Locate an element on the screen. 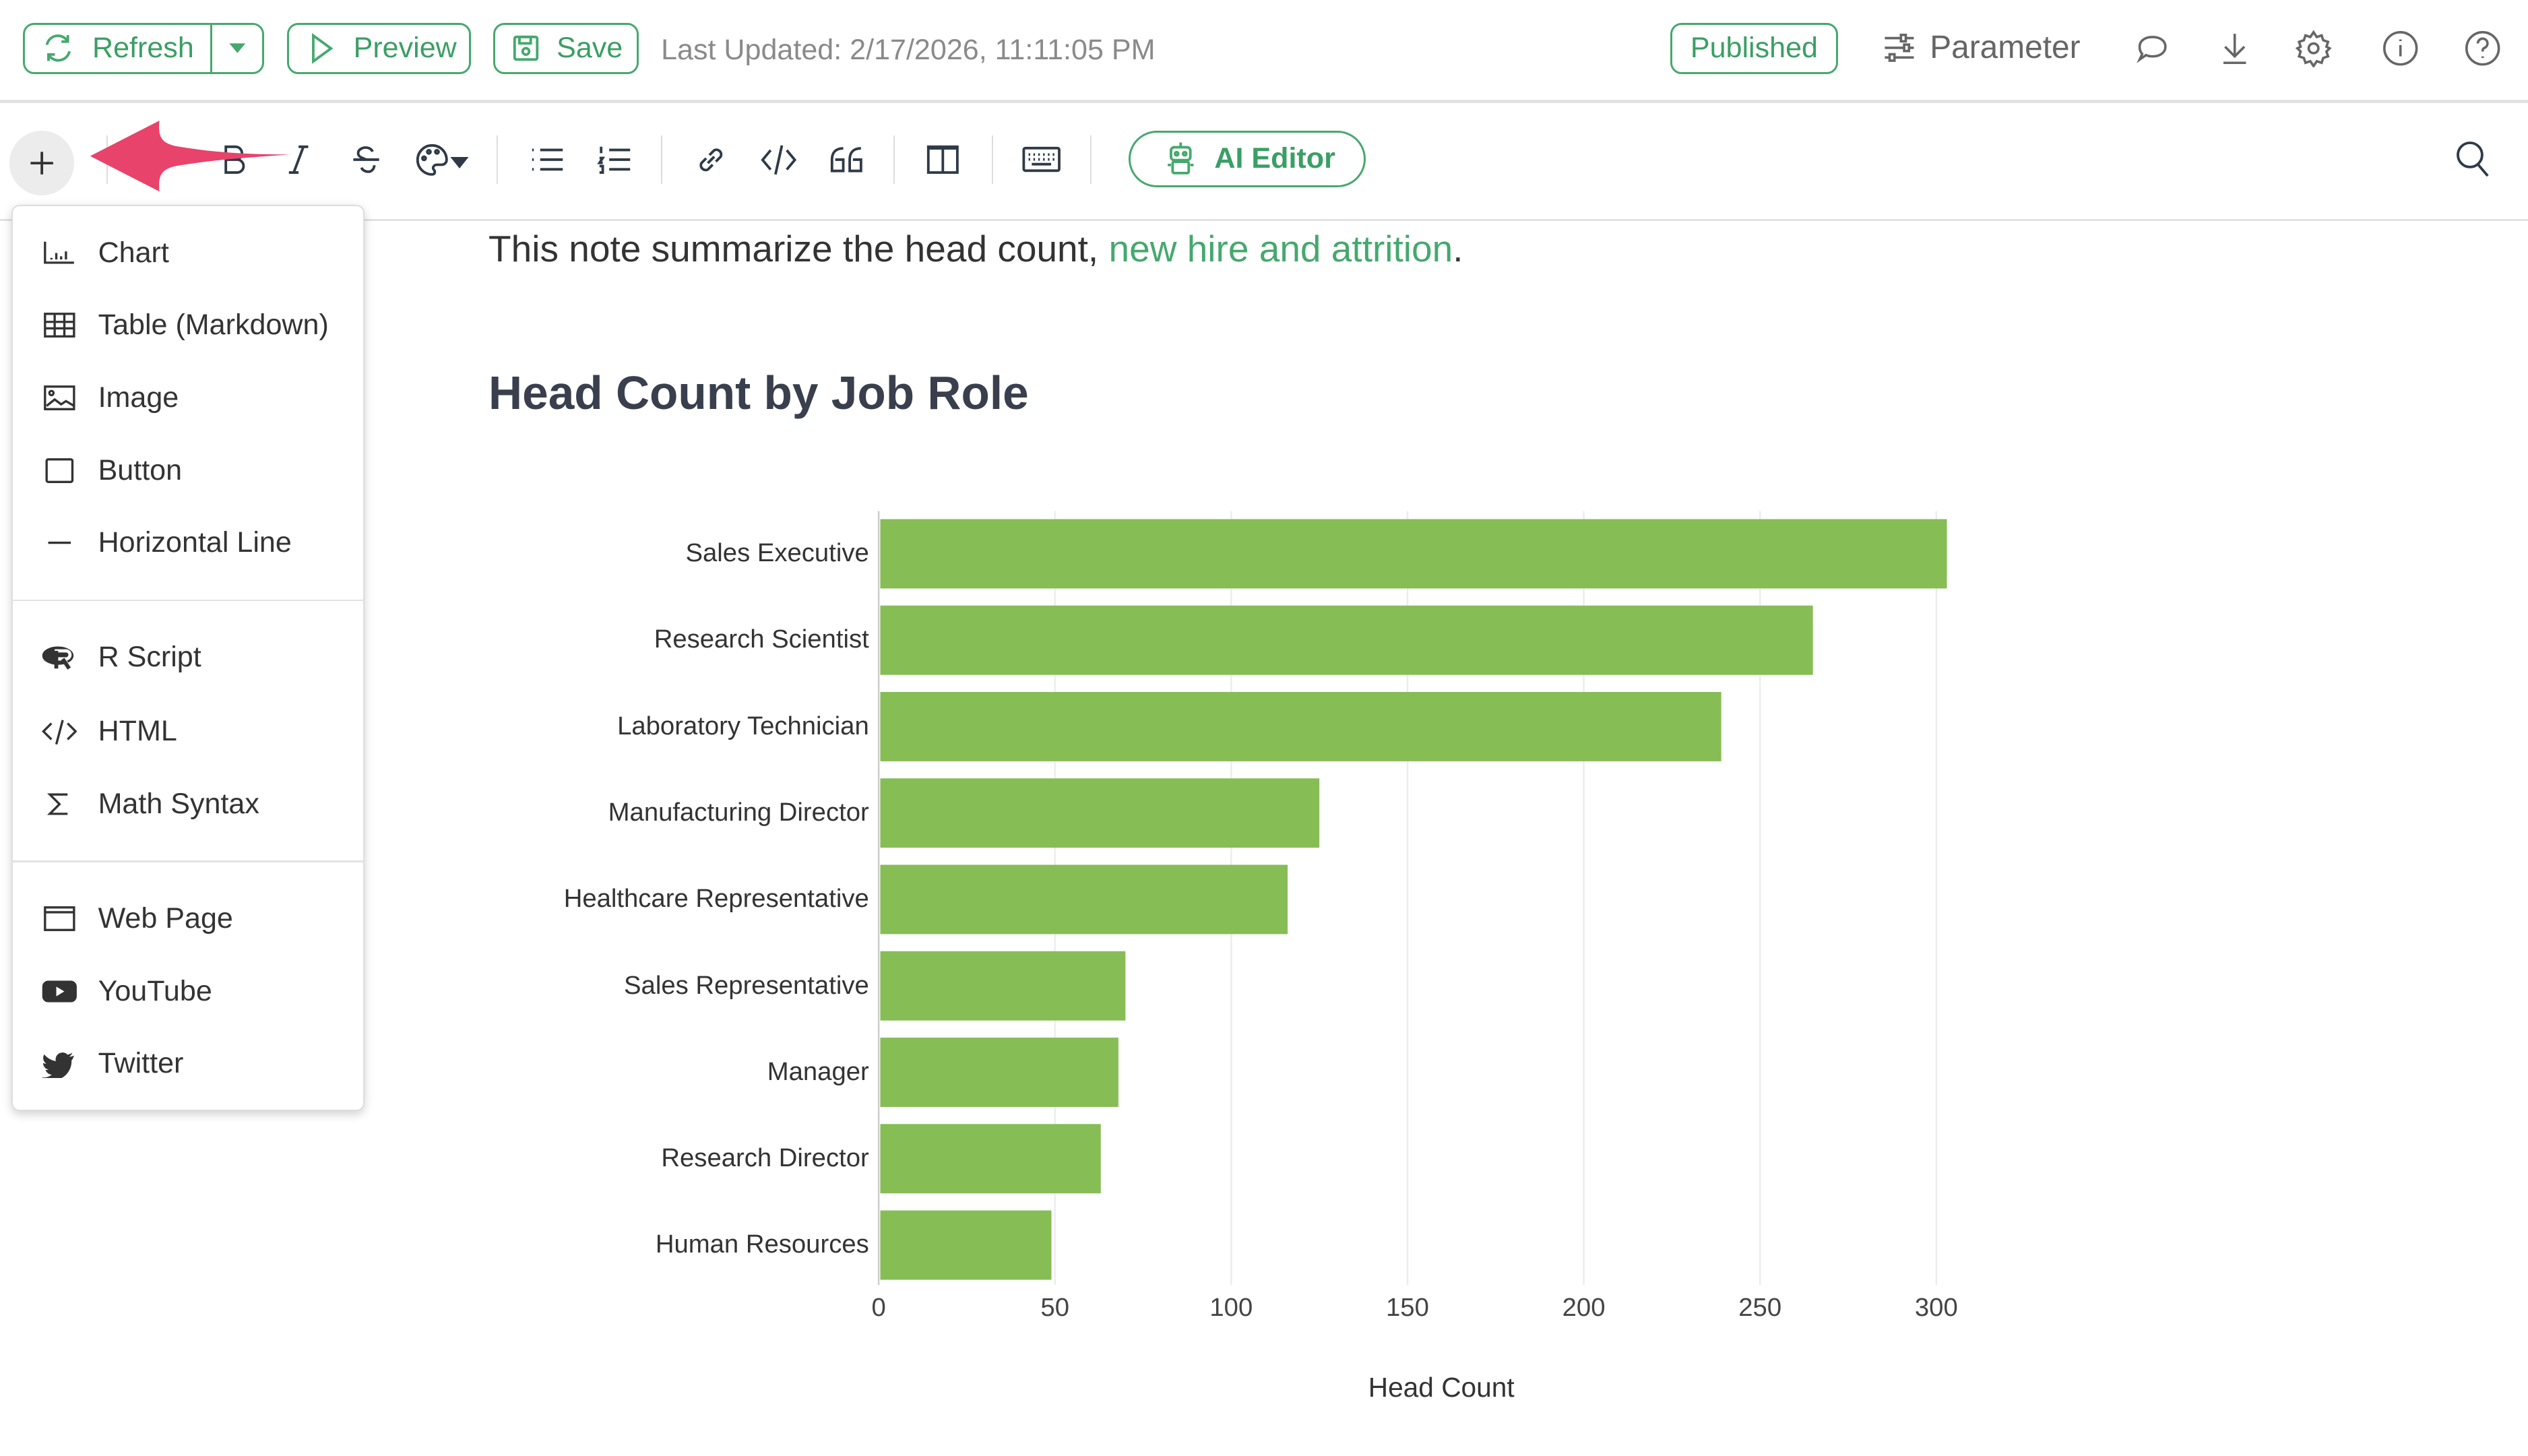 This screenshot has height=1456, width=2528. download-button is located at coordinates (2234, 48).